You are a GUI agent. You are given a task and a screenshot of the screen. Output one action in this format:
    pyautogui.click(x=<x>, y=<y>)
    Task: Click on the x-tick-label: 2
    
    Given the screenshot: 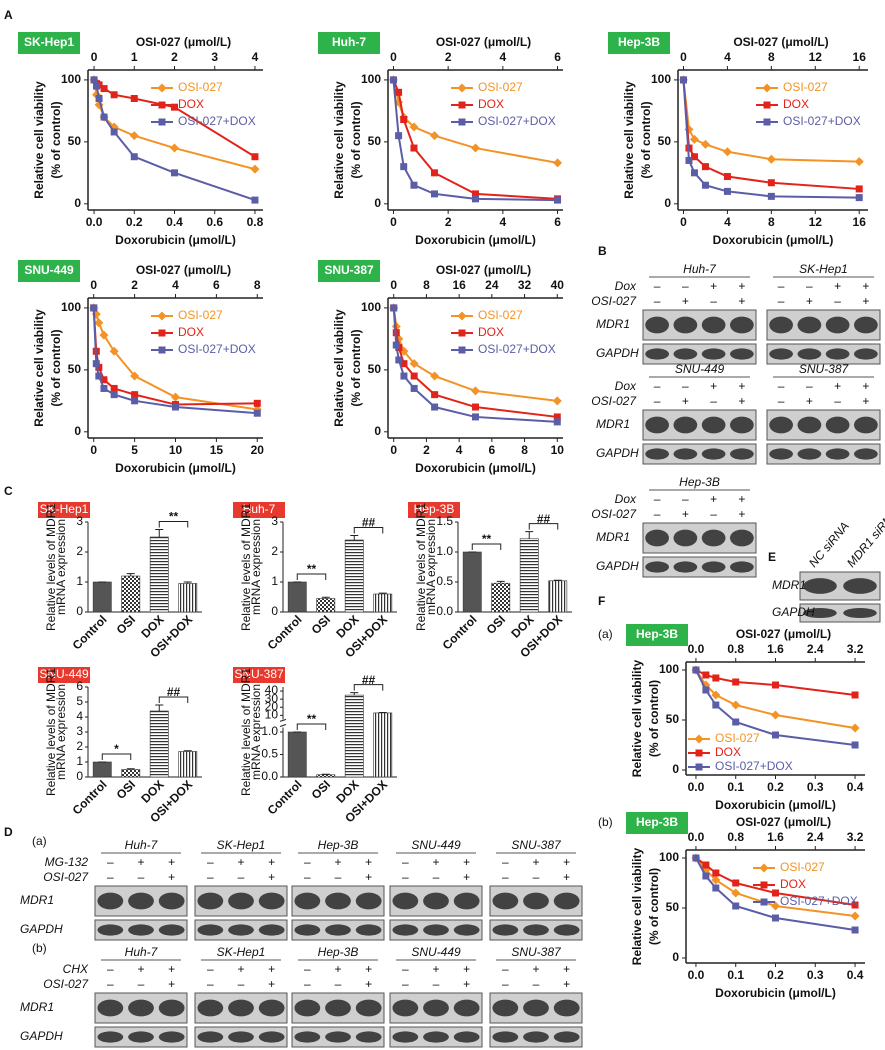 What is the action you would take?
    pyautogui.click(x=426, y=450)
    